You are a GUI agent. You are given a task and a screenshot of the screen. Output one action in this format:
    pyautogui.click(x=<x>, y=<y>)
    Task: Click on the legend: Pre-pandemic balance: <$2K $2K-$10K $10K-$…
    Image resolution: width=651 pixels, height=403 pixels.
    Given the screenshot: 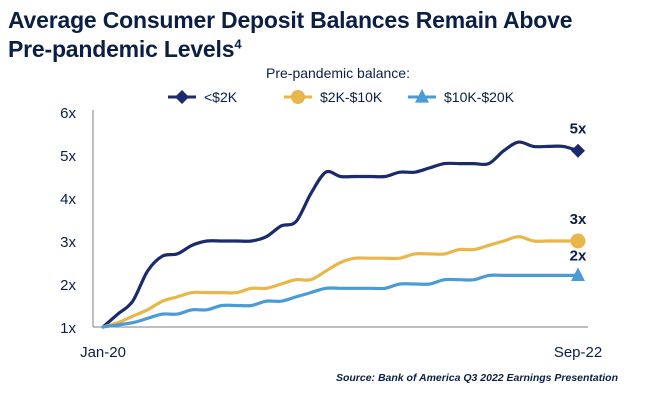 What is the action you would take?
    pyautogui.click(x=341, y=85)
    